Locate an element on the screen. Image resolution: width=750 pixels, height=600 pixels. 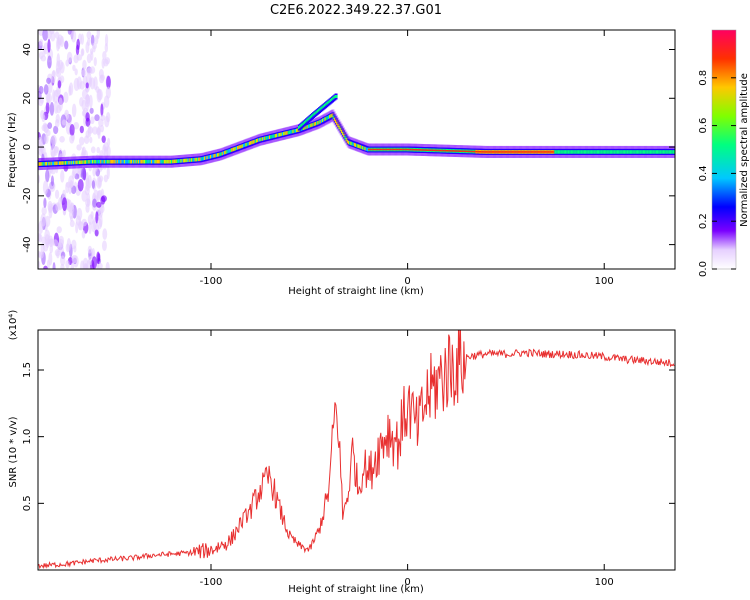
y-tick-label: 40 is located at coordinates (27, 49).